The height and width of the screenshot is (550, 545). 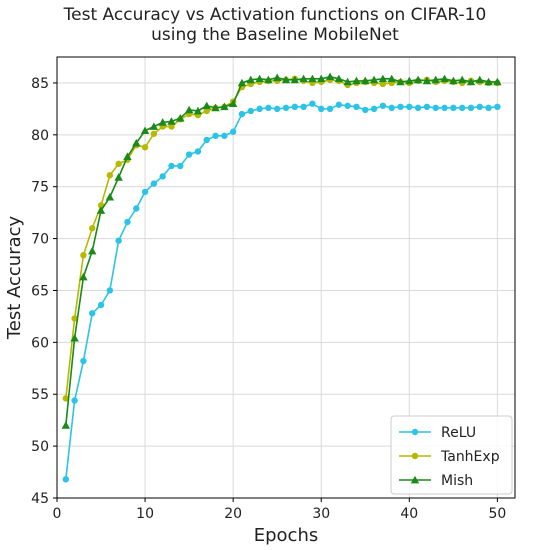 What do you see at coordinates (457, 481) in the screenshot?
I see `legend-label: Mish` at bounding box center [457, 481].